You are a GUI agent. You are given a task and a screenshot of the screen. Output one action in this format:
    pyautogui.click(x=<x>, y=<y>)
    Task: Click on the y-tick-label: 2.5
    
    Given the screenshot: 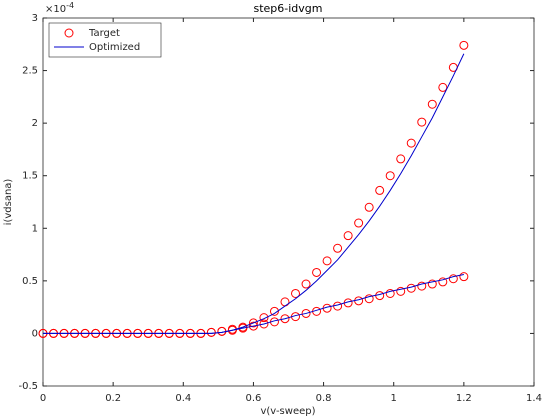 What is the action you would take?
    pyautogui.click(x=30, y=71)
    